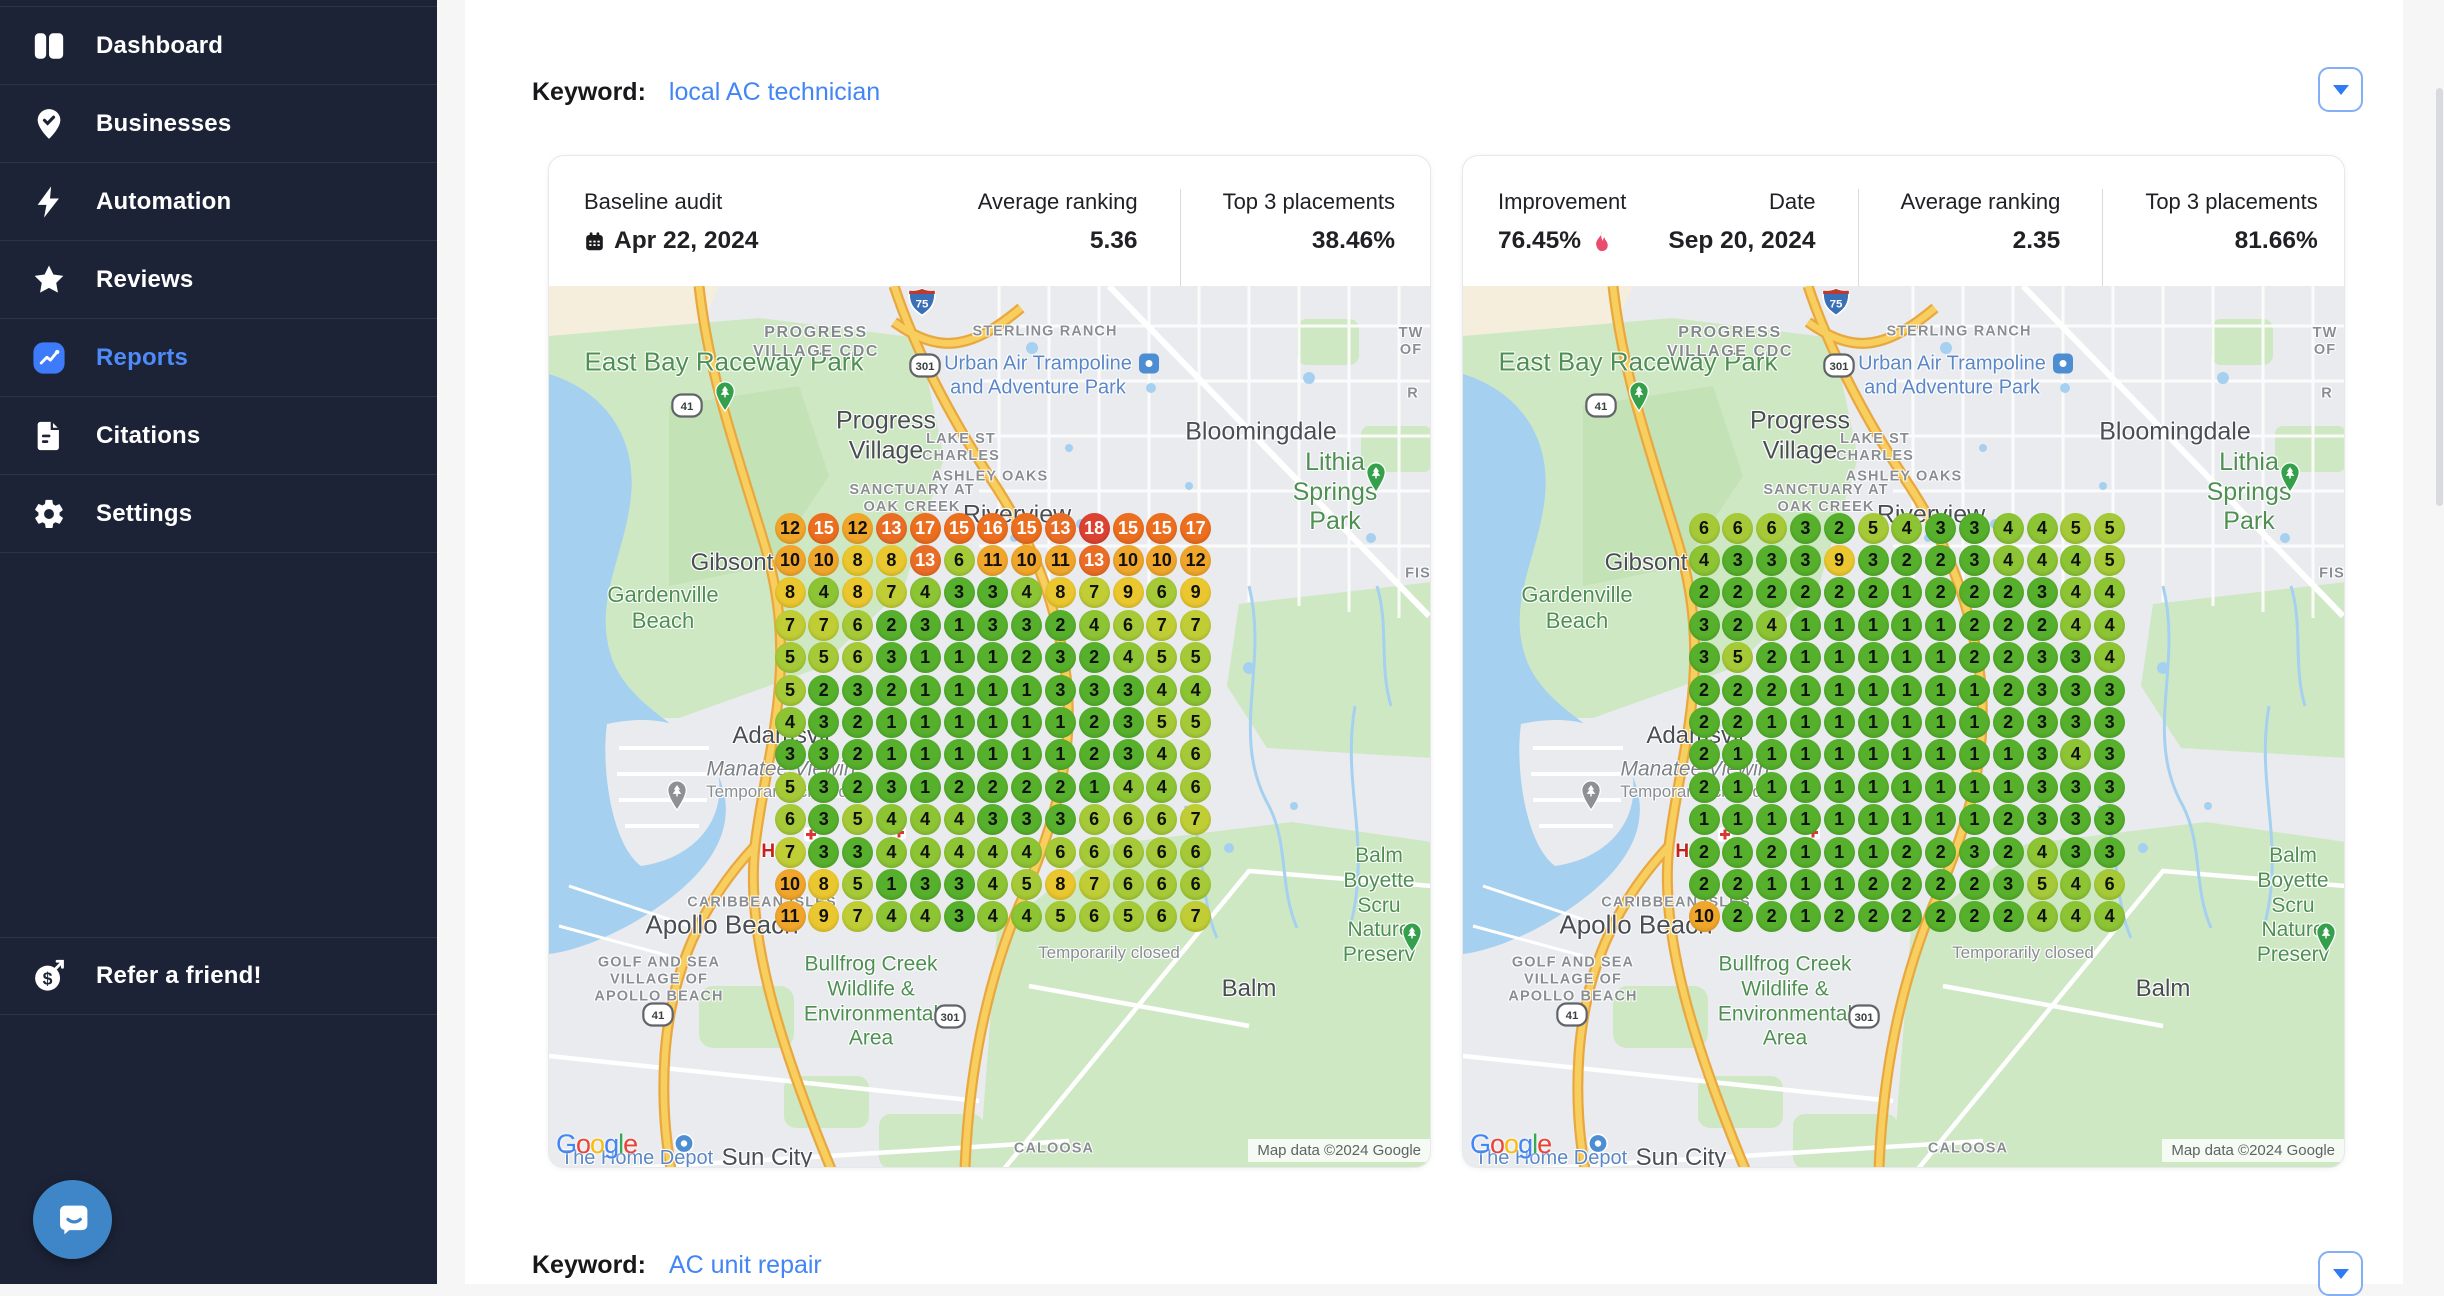 Image resolution: width=2444 pixels, height=1296 pixels. What do you see at coordinates (589, 92) in the screenshot?
I see `keyword-label: Keyword:` at bounding box center [589, 92].